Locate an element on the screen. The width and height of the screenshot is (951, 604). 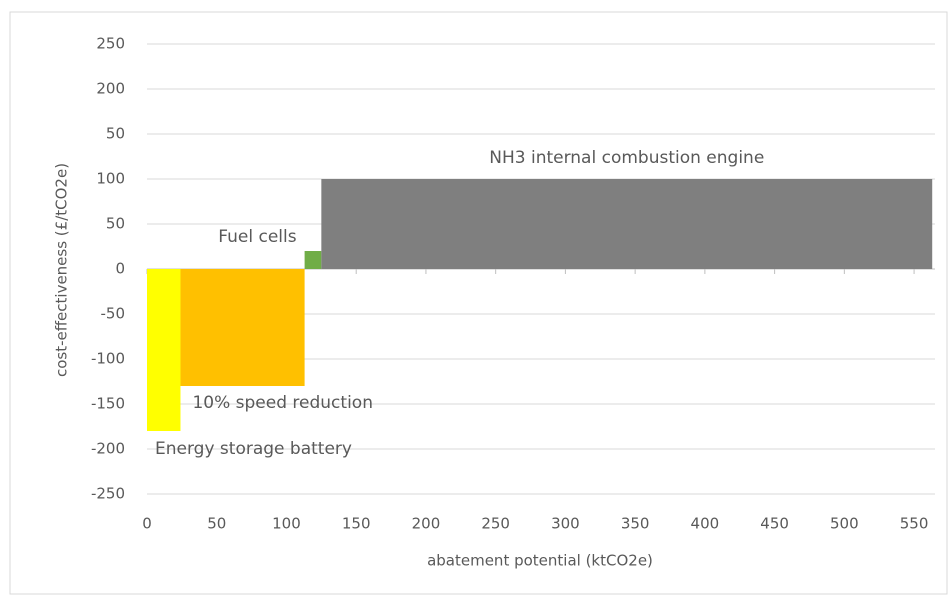
x-tick-label: 500 is located at coordinates (844, 524).